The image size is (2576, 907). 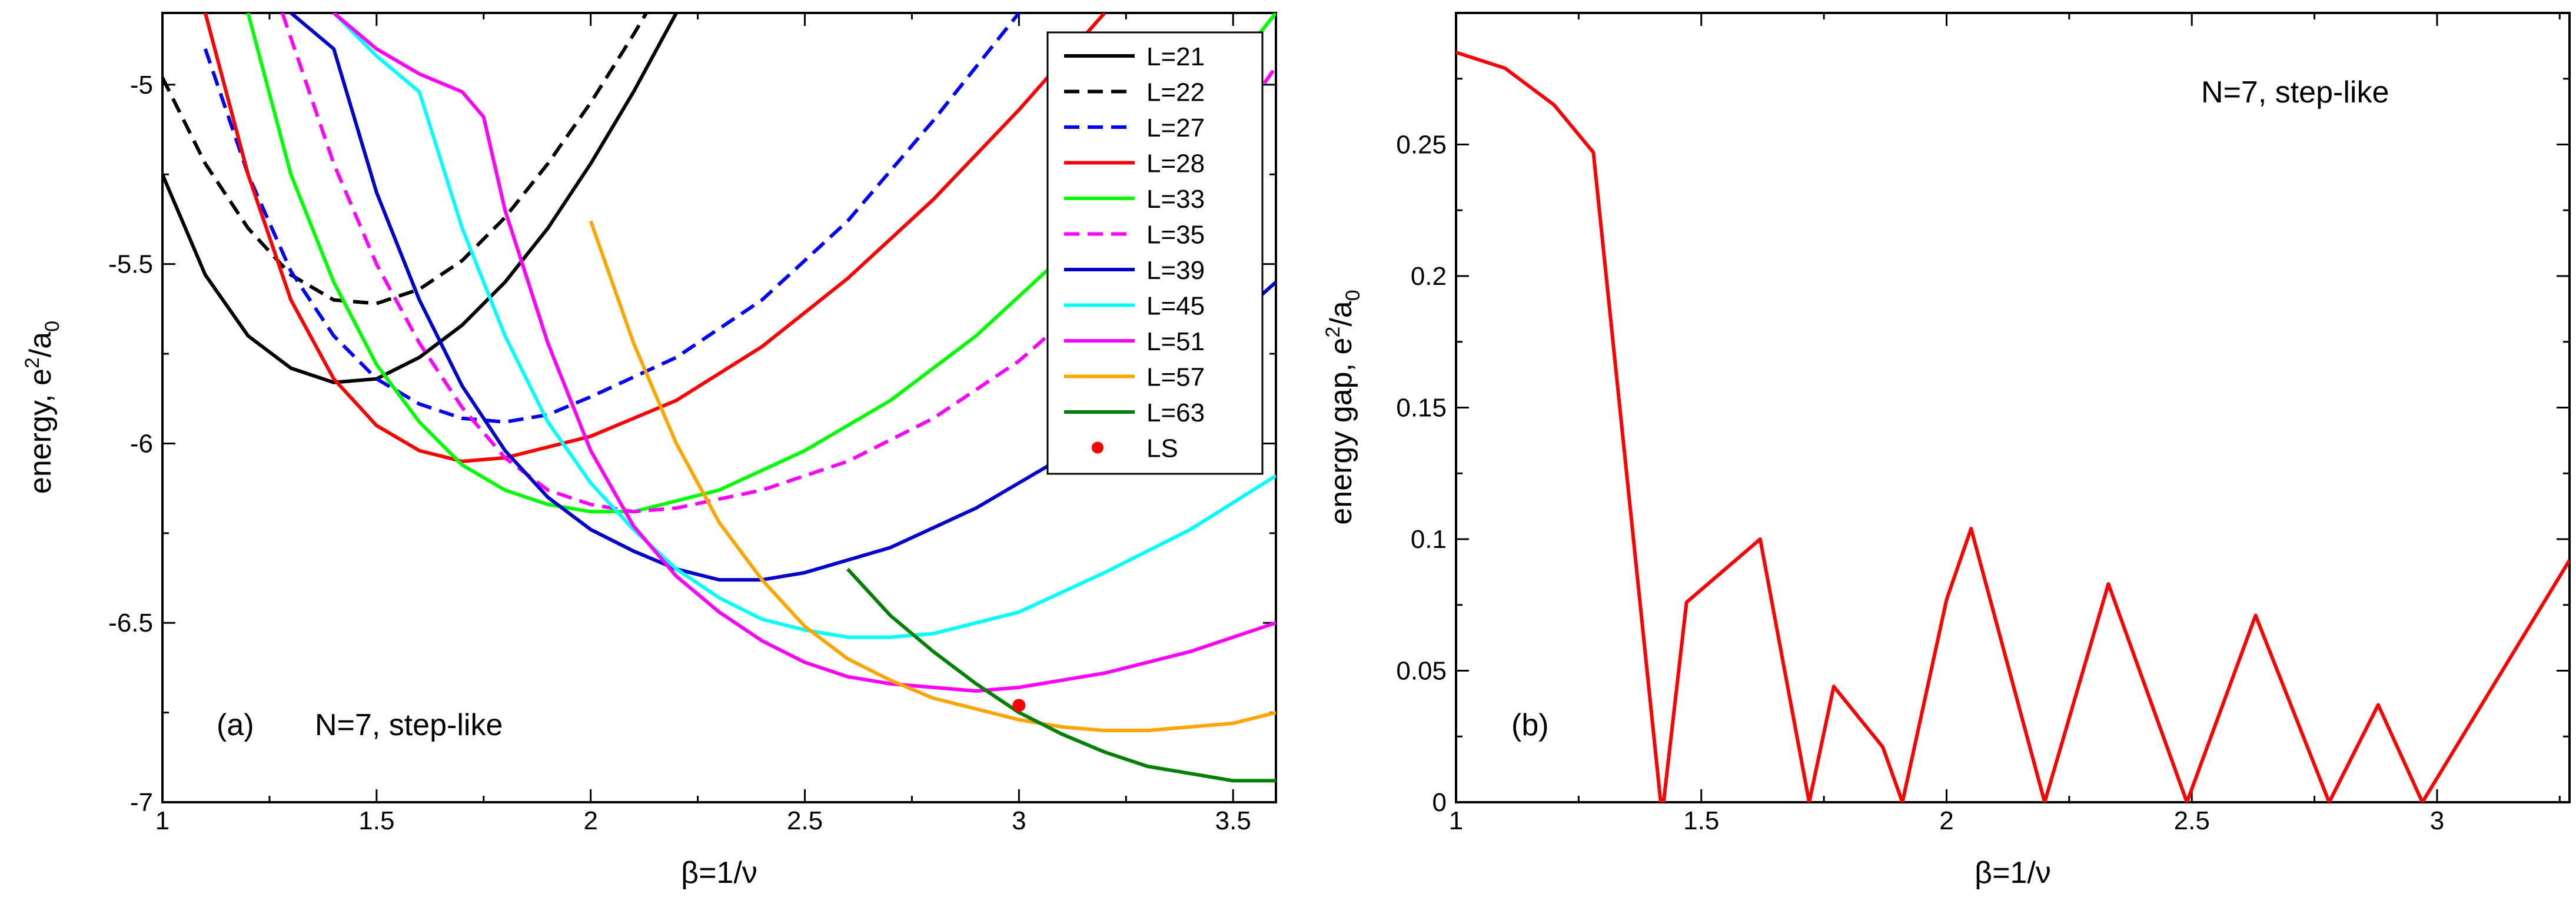 I want to click on legend-label: L=27, so click(x=1175, y=128).